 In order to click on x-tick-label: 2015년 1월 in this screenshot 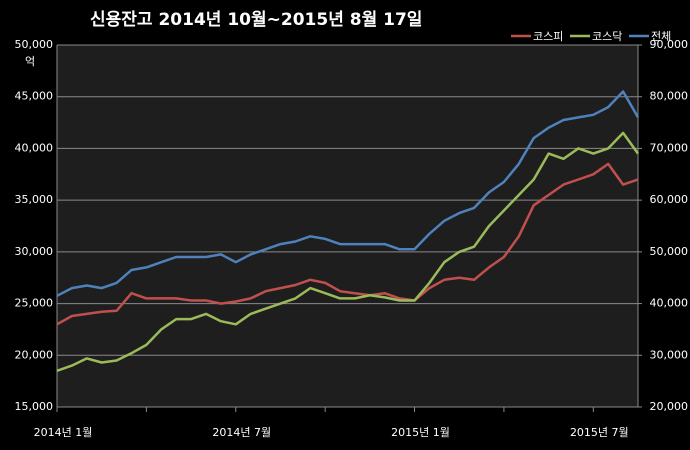, I will do `click(420, 432)`.